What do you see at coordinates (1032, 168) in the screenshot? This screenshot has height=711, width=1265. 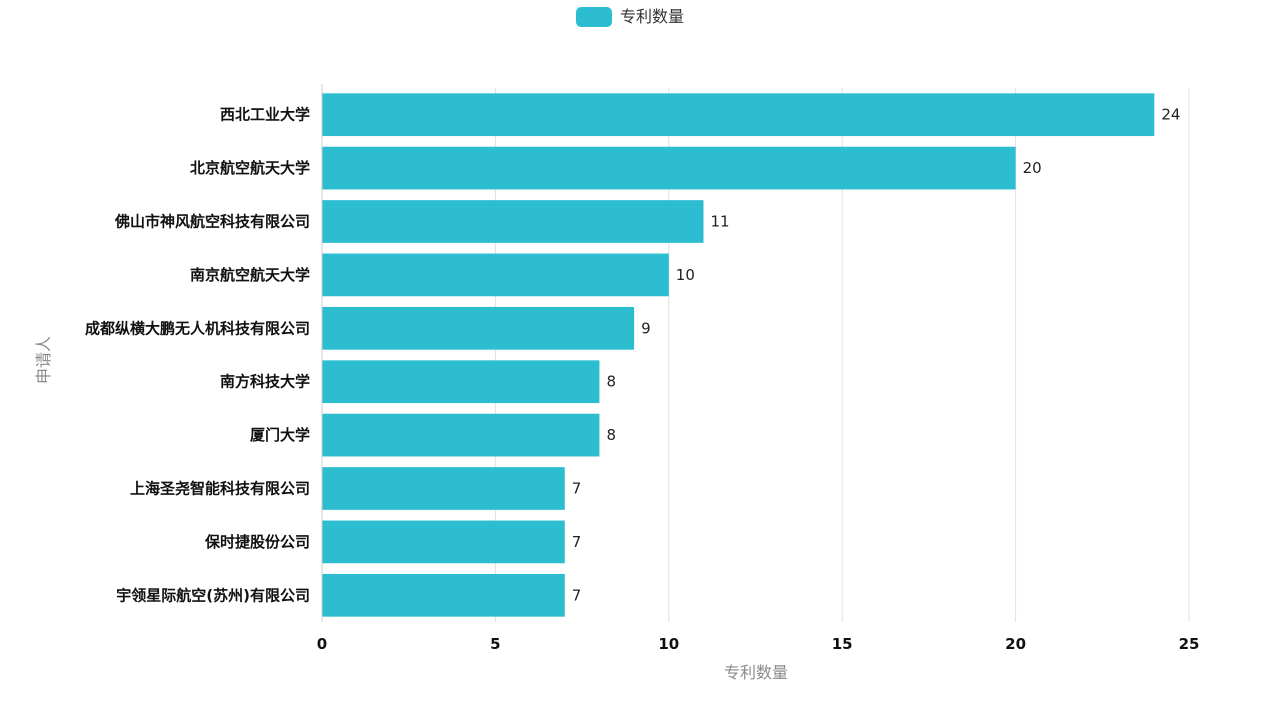 I see `value-label: 20` at bounding box center [1032, 168].